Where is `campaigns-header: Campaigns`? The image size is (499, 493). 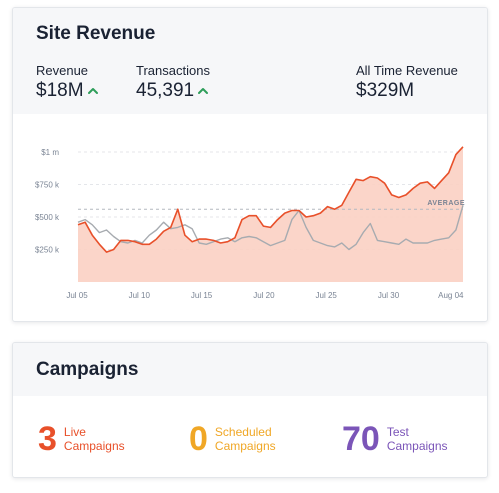
campaigns-header: Campaigns is located at coordinates (250, 369).